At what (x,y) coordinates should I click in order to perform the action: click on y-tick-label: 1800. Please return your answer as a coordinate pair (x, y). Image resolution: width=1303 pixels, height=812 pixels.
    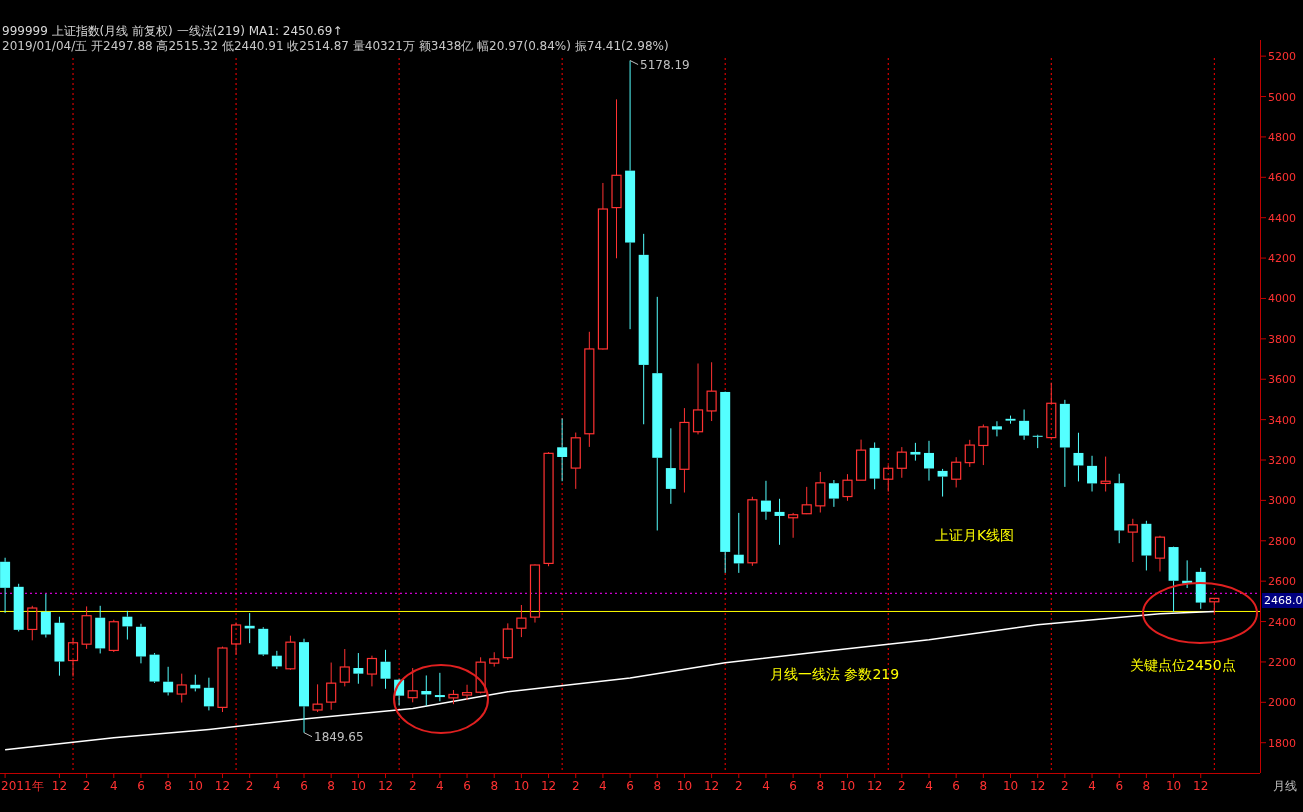
    Looking at the image, I should click on (1282, 743).